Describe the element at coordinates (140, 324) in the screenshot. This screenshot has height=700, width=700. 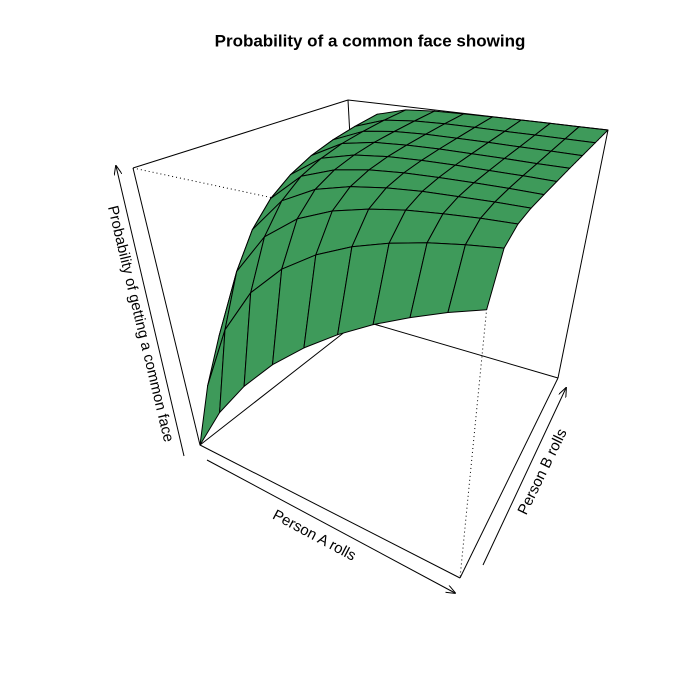
I see `z-axis-label: Probability of getting a common face` at that location.